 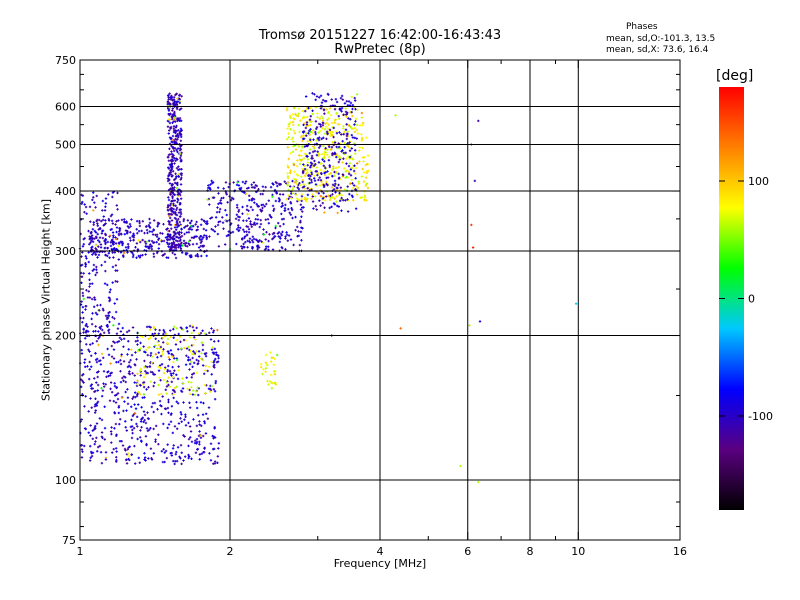 What do you see at coordinates (380, 551) in the screenshot?
I see `x-tick-label: 4` at bounding box center [380, 551].